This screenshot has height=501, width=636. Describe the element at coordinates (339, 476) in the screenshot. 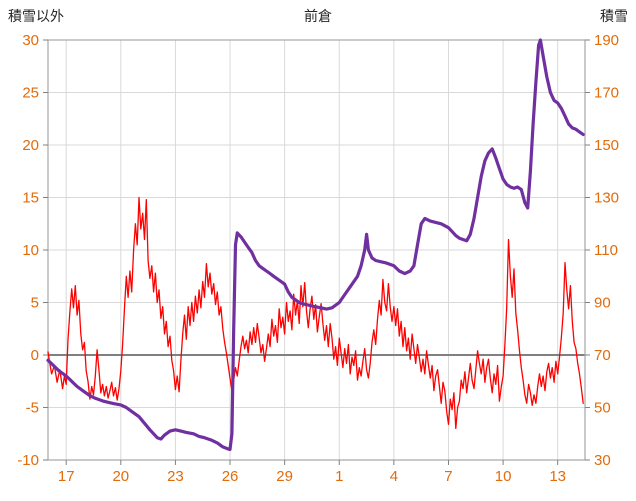

I see `x-tick-label: 1` at that location.